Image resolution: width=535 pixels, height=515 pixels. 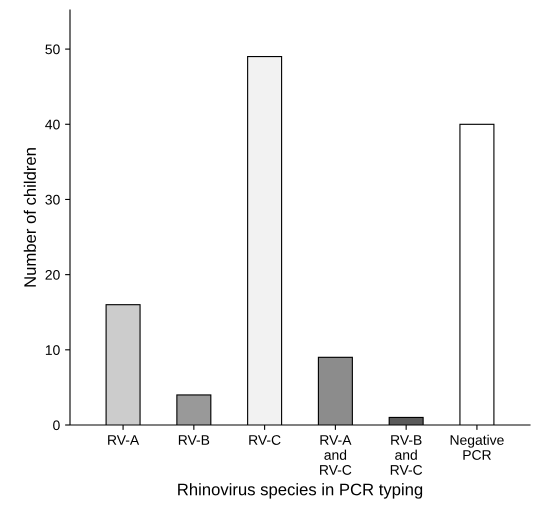 What do you see at coordinates (124, 440) in the screenshot?
I see `x-tick-label: RV-A` at bounding box center [124, 440].